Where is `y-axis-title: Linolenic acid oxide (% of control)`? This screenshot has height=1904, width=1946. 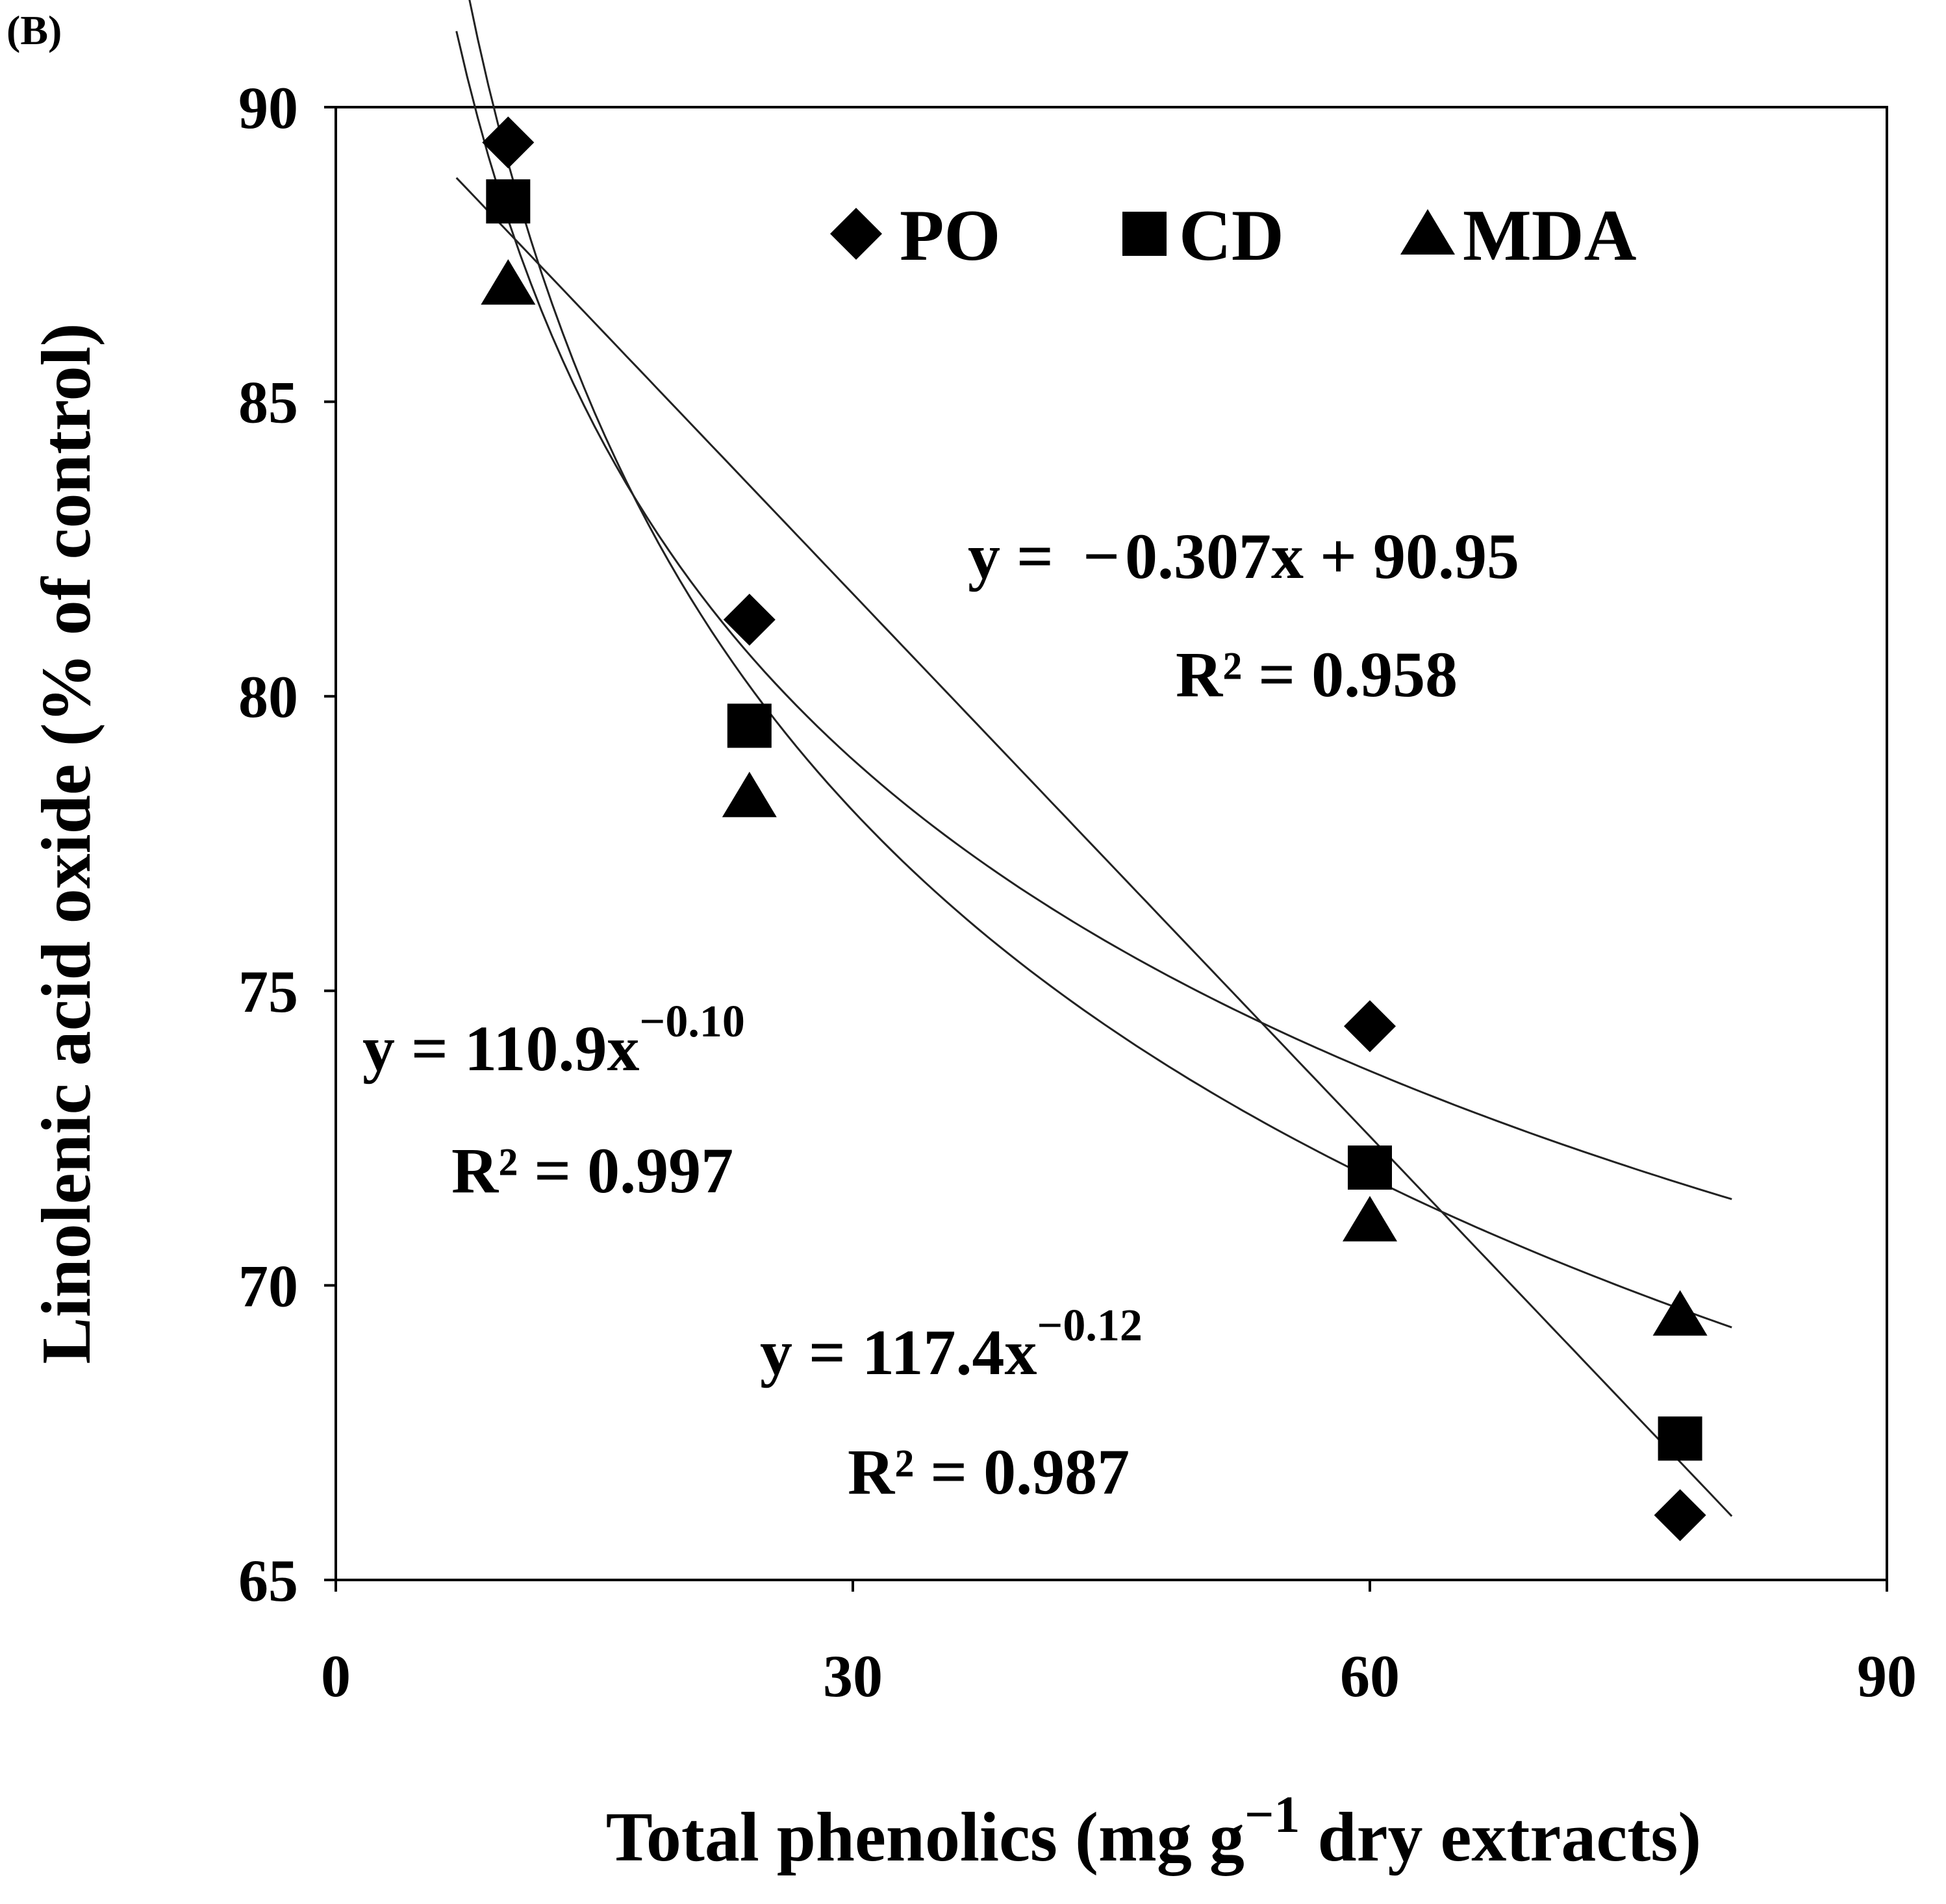 y-axis-title: Linolenic acid oxide (% of control) is located at coordinates (66, 843).